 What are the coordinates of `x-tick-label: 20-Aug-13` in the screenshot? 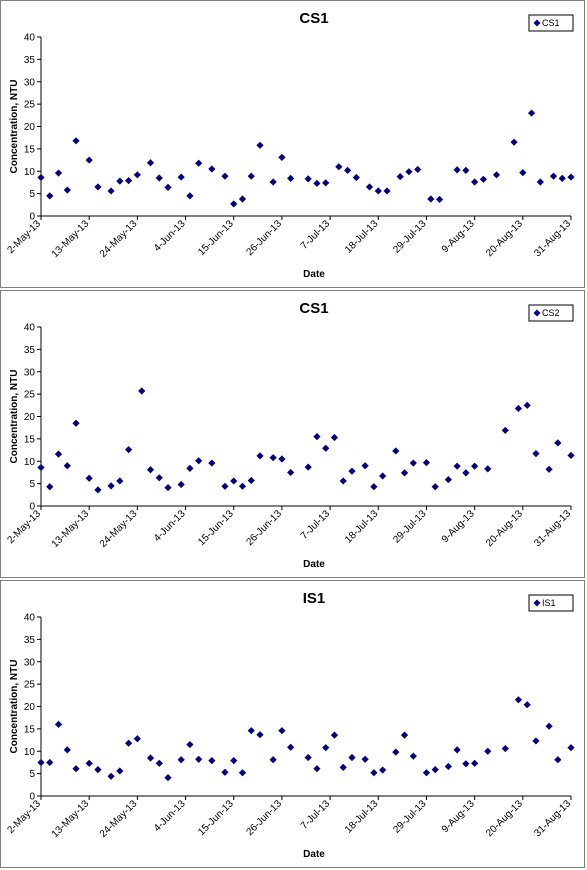 It's located at (504, 238).